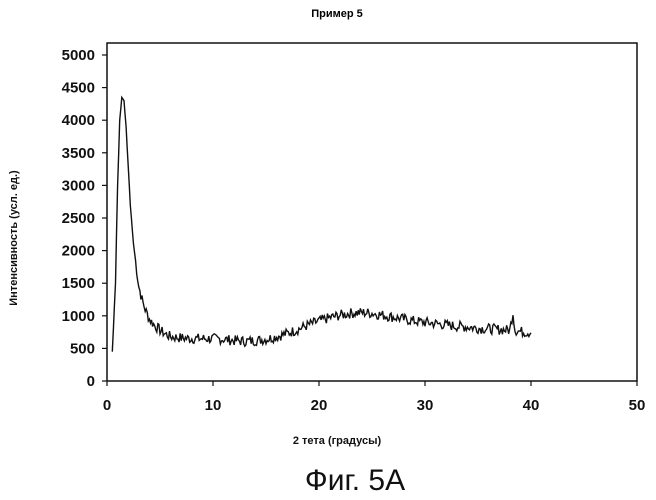 The height and width of the screenshot is (500, 656). I want to click on y-axis: 0 500 1000 1500 2000 2500 3000 3500 4000 4500 5000, so click(84, 218).